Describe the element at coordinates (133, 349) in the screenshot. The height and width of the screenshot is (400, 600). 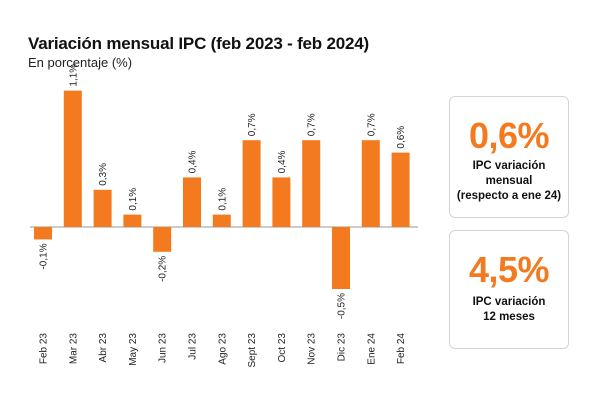
I see `x-tick-label: May 23` at that location.